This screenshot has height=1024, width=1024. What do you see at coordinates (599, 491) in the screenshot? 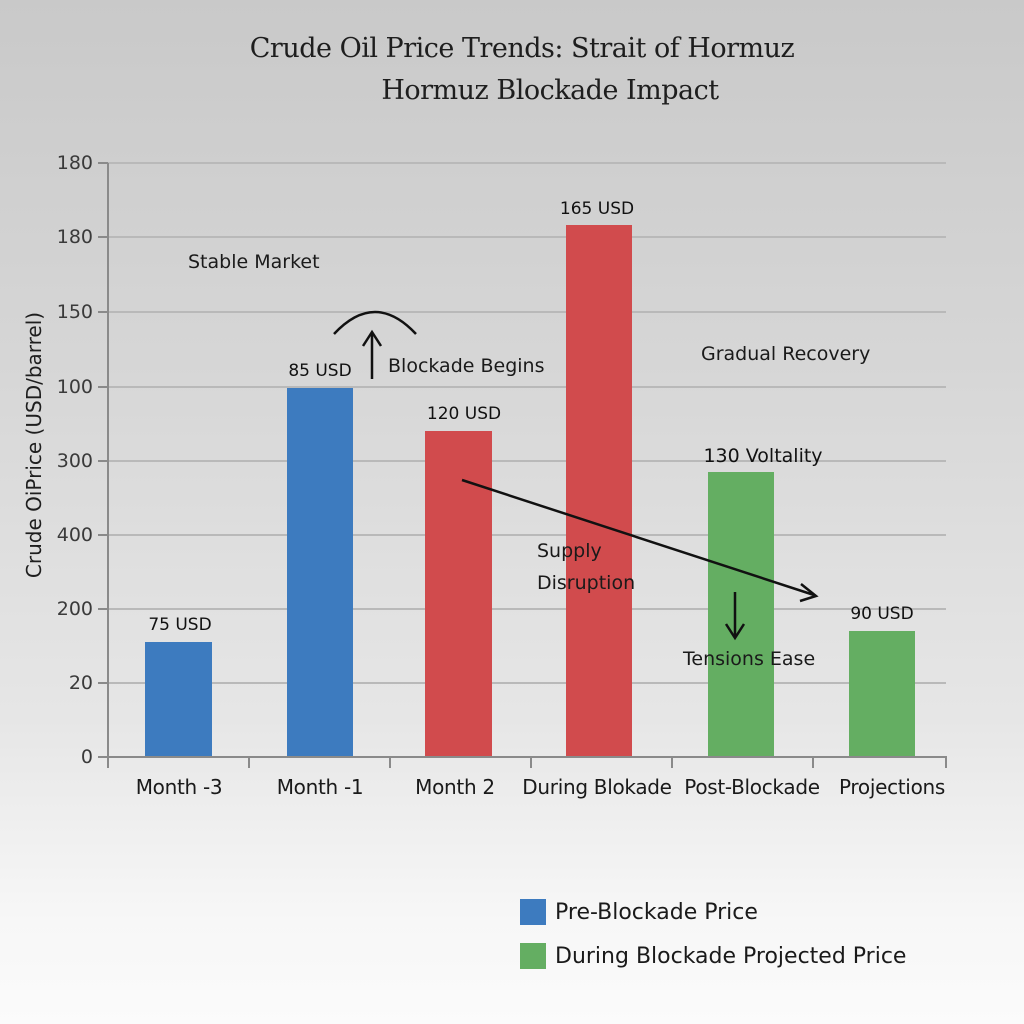
I see `bar-during-blockade` at bounding box center [599, 491].